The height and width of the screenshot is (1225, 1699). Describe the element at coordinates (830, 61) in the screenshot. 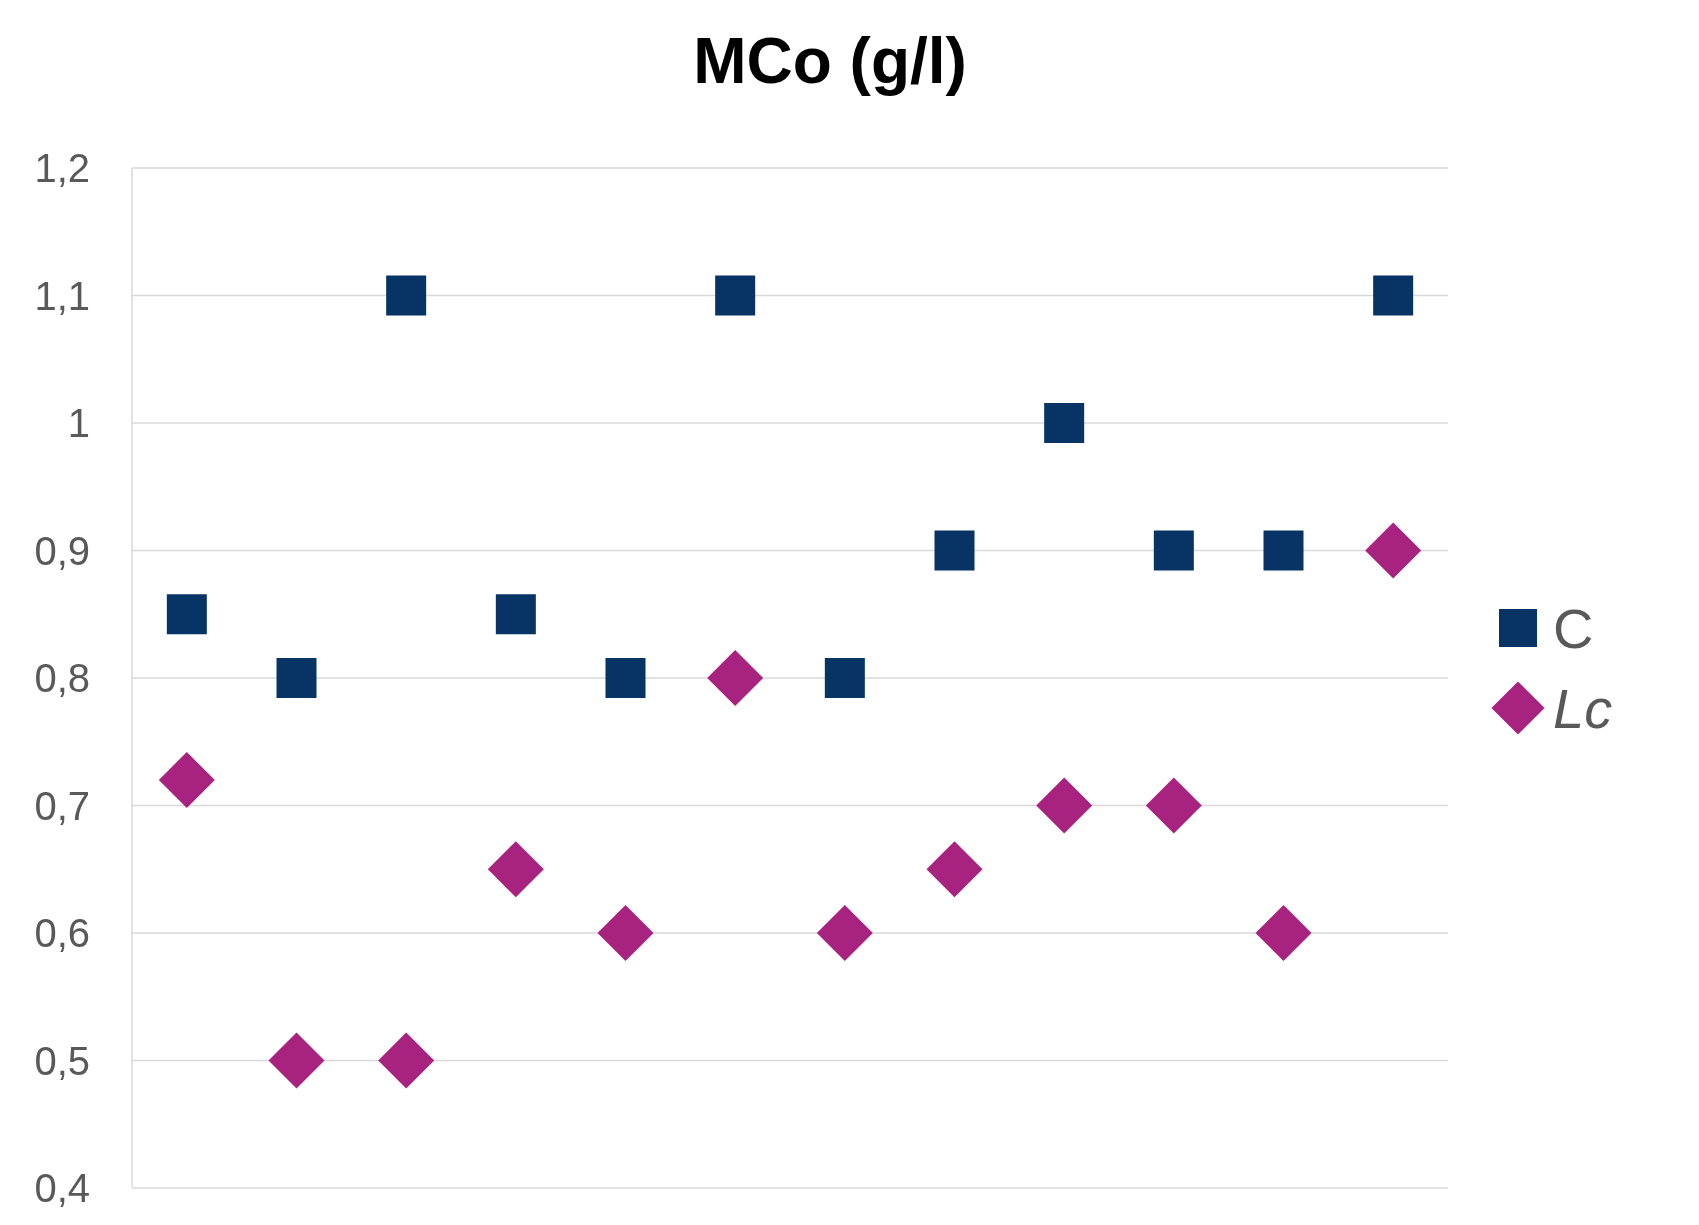

I see `chart-title: MCo (g/l)` at that location.